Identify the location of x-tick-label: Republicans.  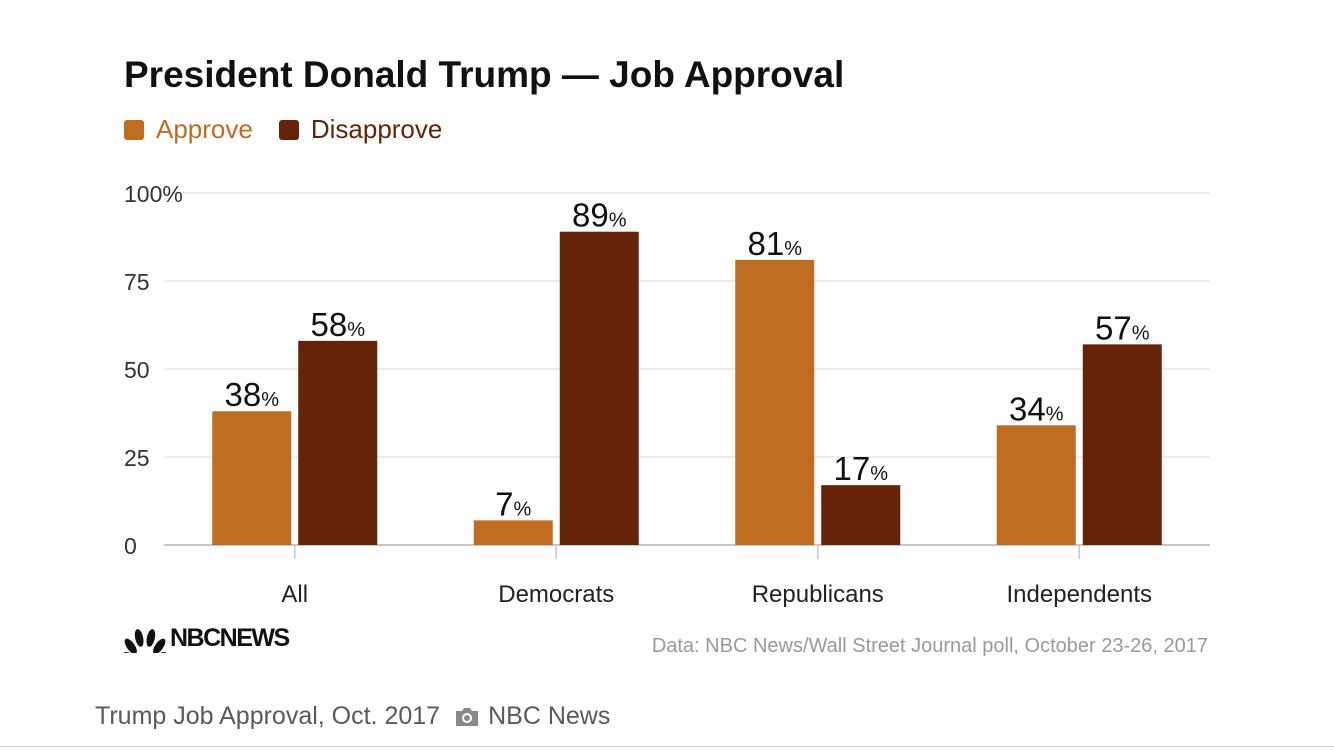
(818, 594).